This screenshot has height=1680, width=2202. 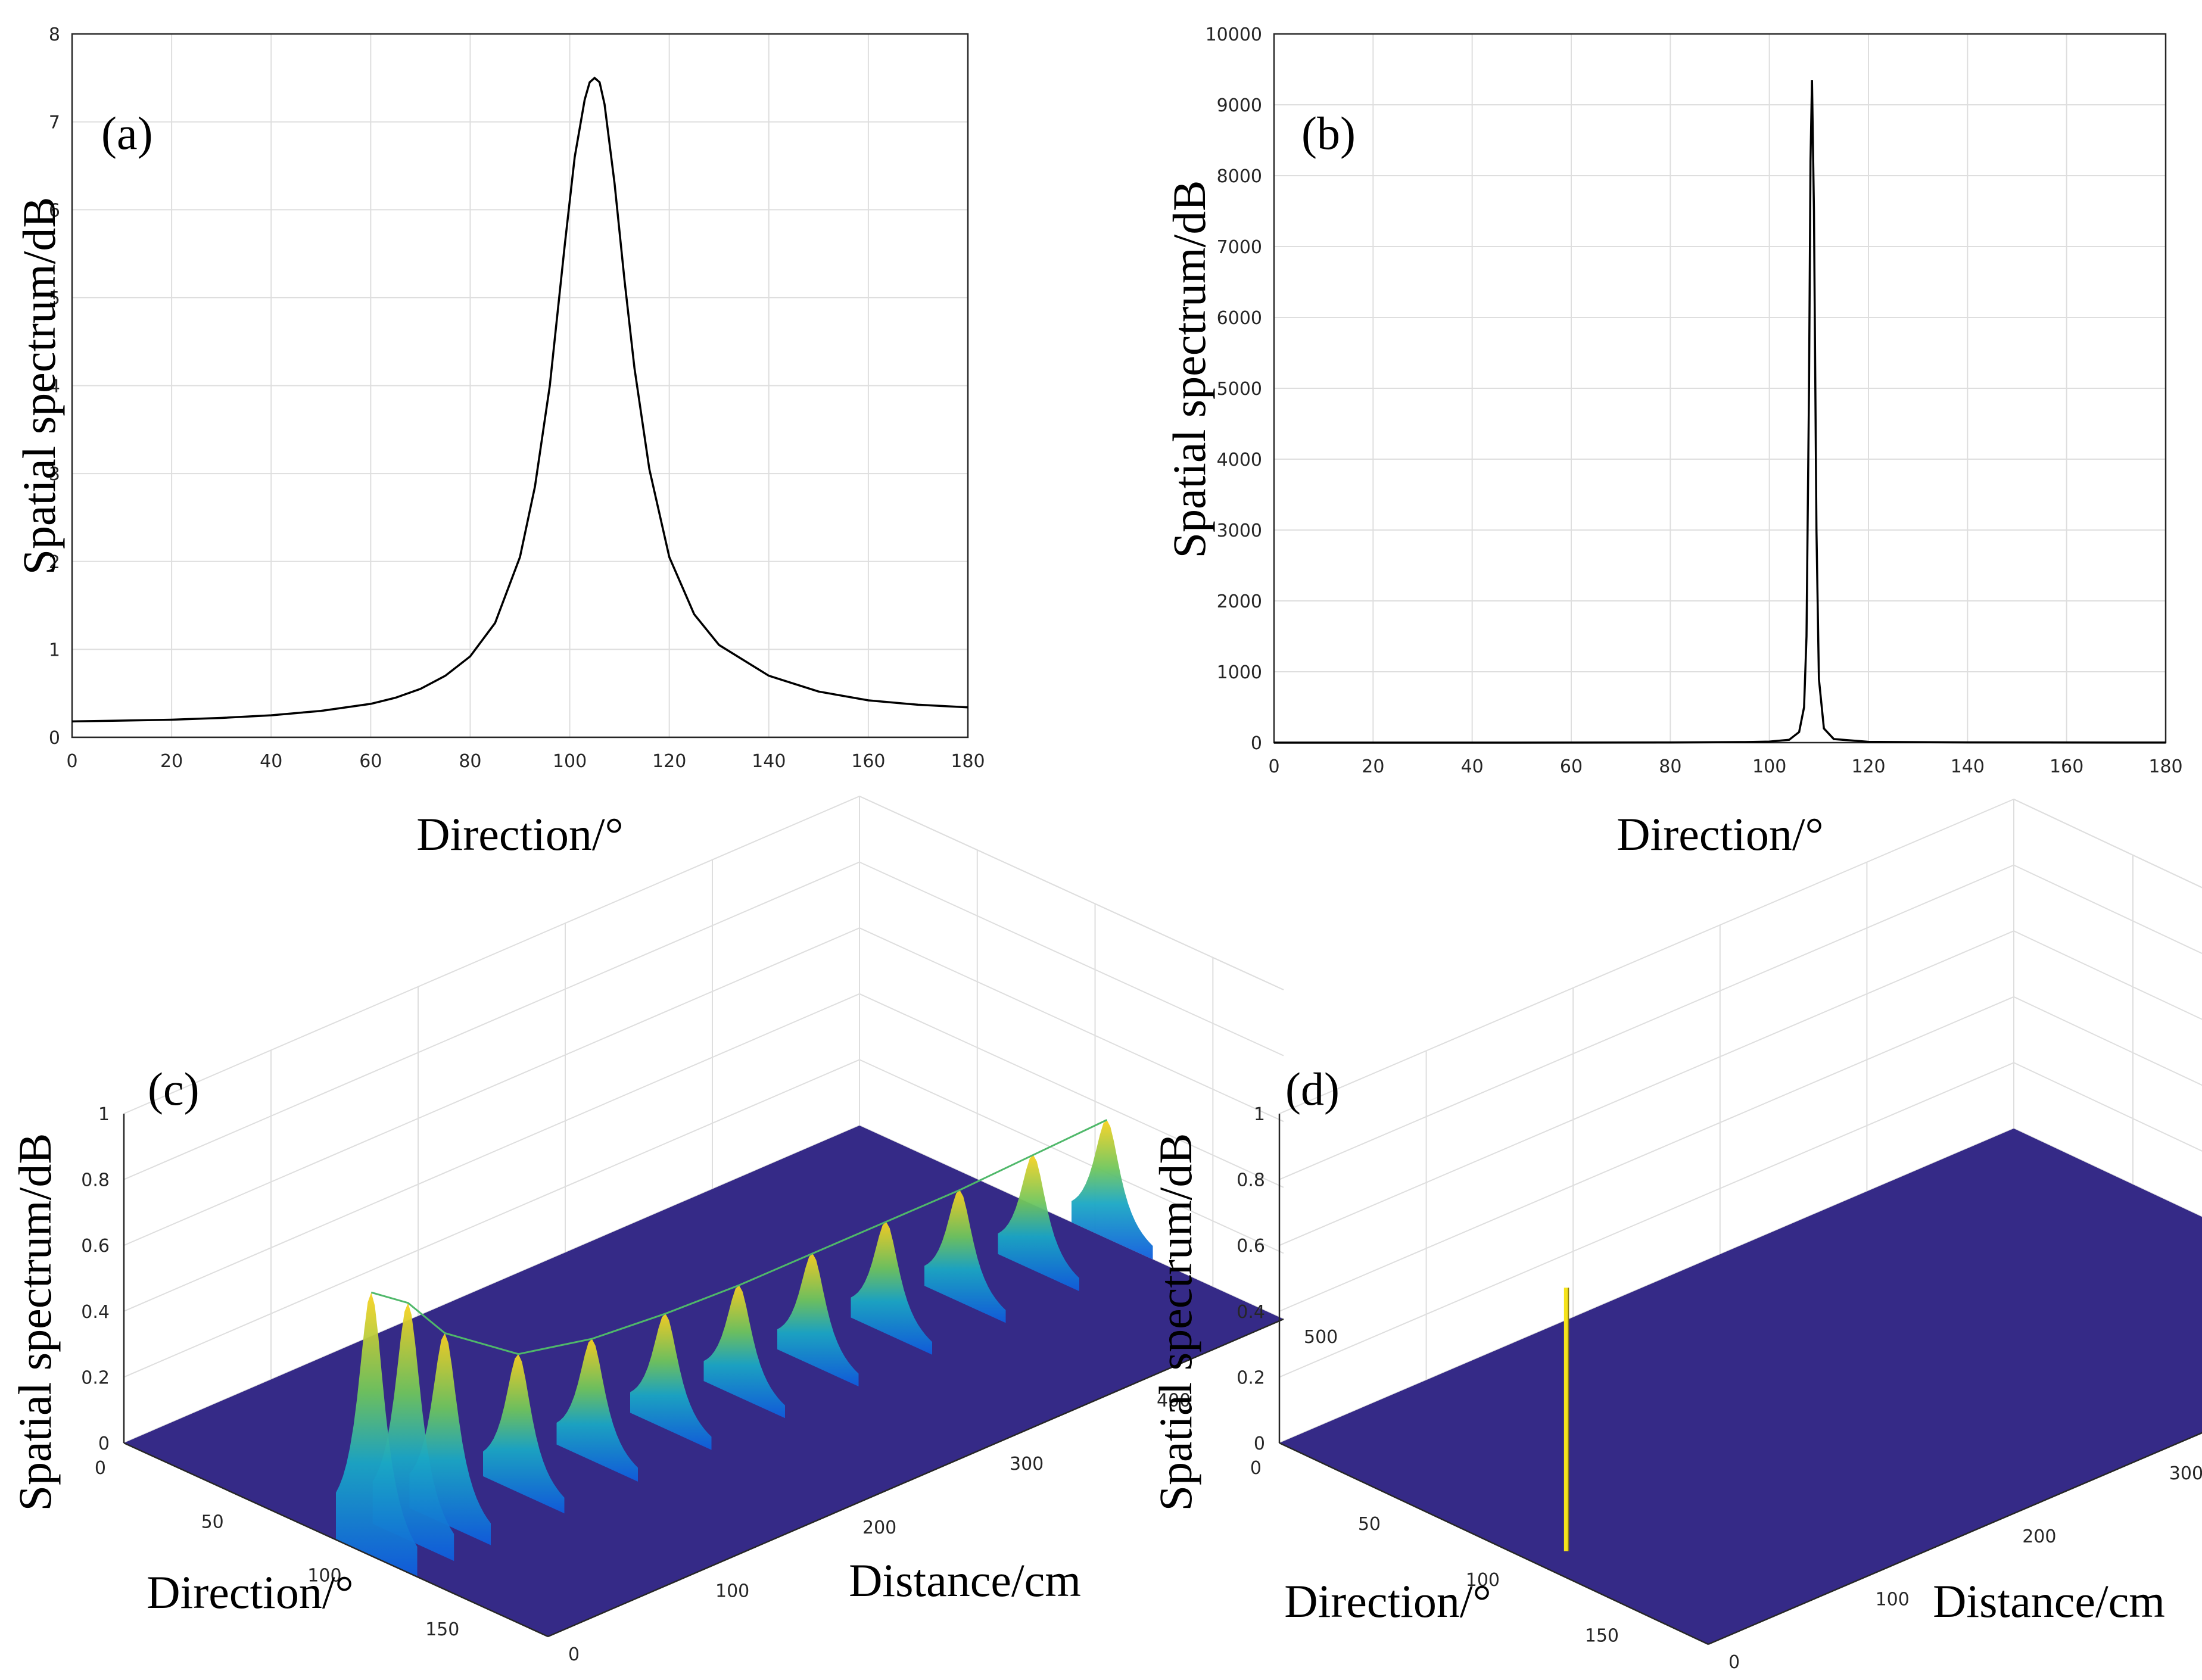 What do you see at coordinates (1868, 766) in the screenshot?
I see `b-xtick-label: 120` at bounding box center [1868, 766].